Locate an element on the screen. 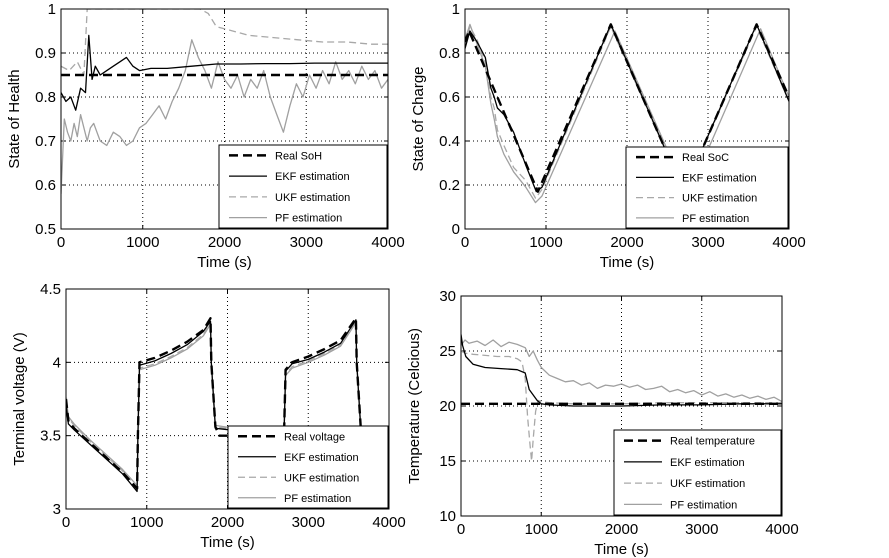 The height and width of the screenshot is (558, 889). legend-label: Real temperature is located at coordinates (712, 442).